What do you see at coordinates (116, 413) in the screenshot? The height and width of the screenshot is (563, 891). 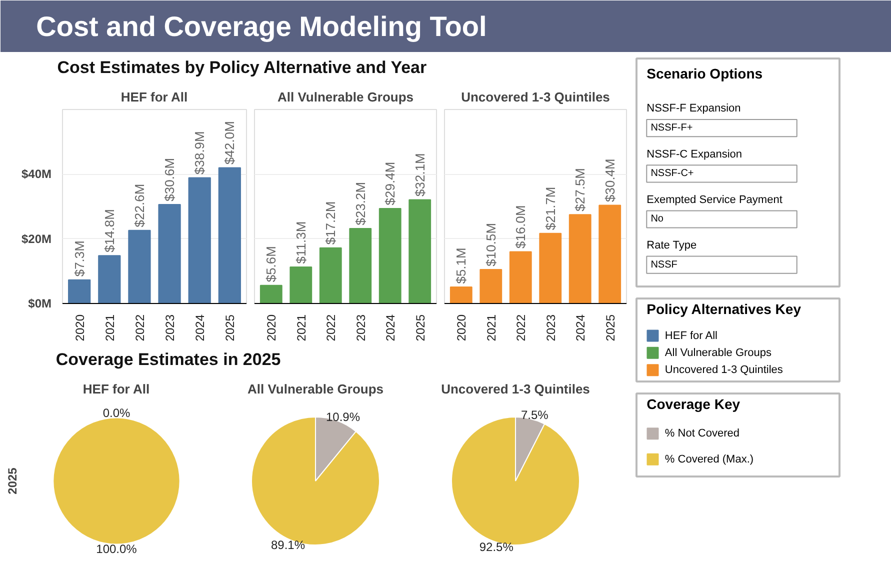 I see `text: 0.0%` at bounding box center [116, 413].